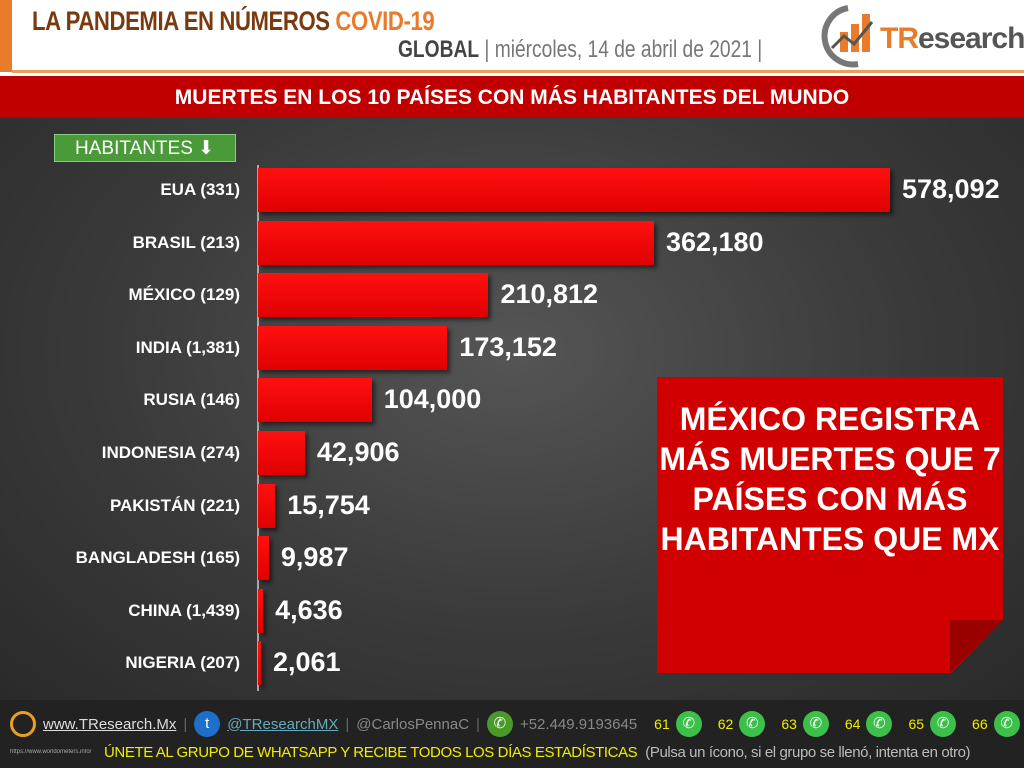 Image resolution: width=1024 pixels, height=768 pixels. Describe the element at coordinates (662, 724) in the screenshot. I see `group-number: 61` at that location.